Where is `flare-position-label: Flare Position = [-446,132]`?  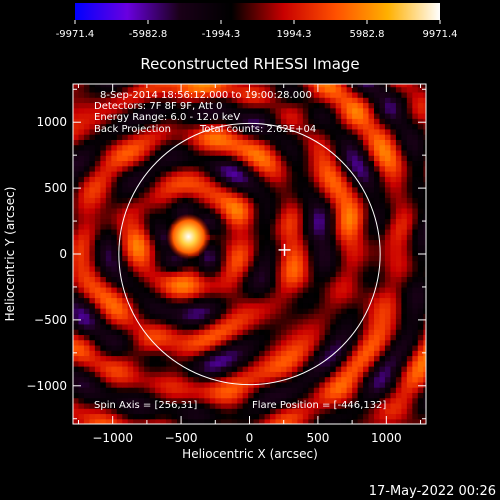 flare-position-label: Flare Position = [-446,132] is located at coordinates (319, 405).